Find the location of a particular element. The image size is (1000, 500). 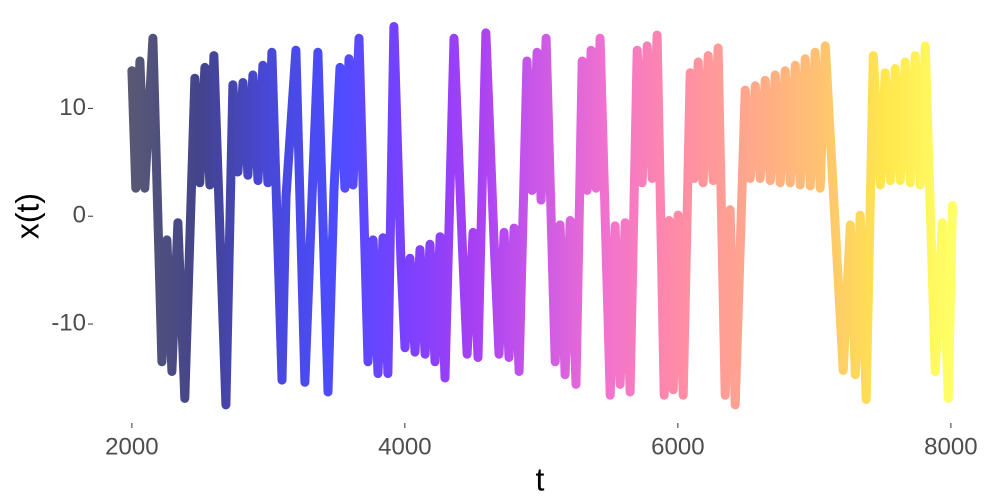

x-axis-title: t is located at coordinates (540, 479).